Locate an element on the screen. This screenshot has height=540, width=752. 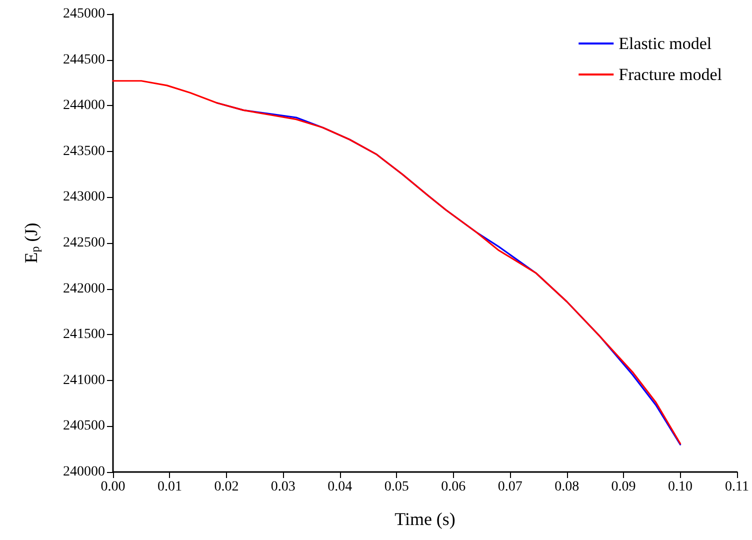
y-tick-label: 240000 is located at coordinates (84, 472).